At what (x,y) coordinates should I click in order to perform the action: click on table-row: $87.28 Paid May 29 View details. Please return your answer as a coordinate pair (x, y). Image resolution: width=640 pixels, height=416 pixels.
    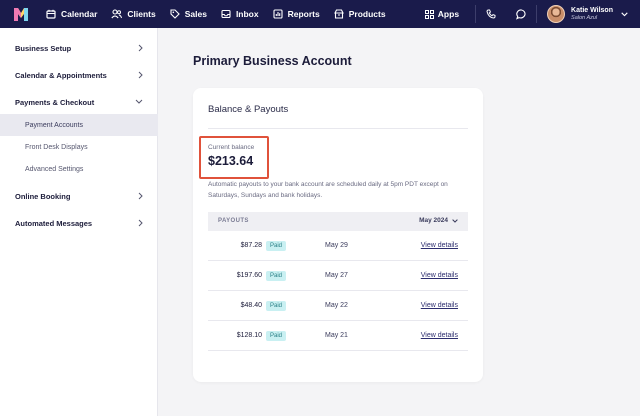
    Looking at the image, I should click on (338, 246).